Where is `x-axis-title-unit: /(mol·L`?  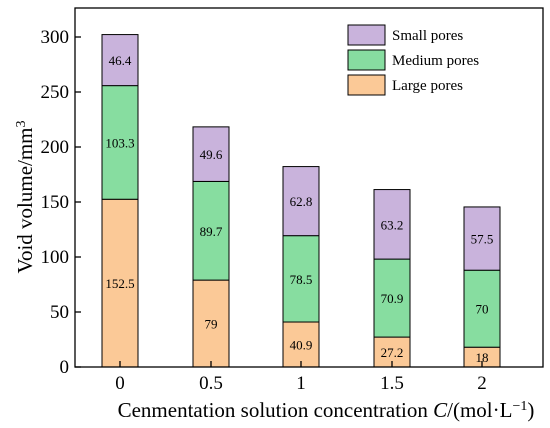
x-axis-title-unit: /(mol·L is located at coordinates (479, 410).